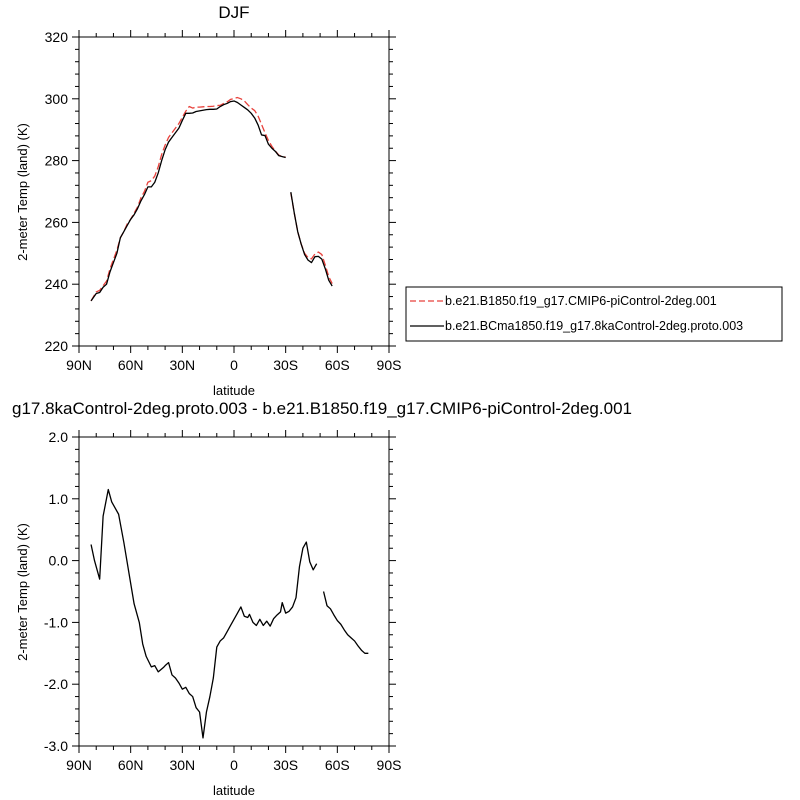 This screenshot has width=800, height=800. Describe the element at coordinates (337, 365) in the screenshot. I see `top-x-tick-label: 60S` at that location.